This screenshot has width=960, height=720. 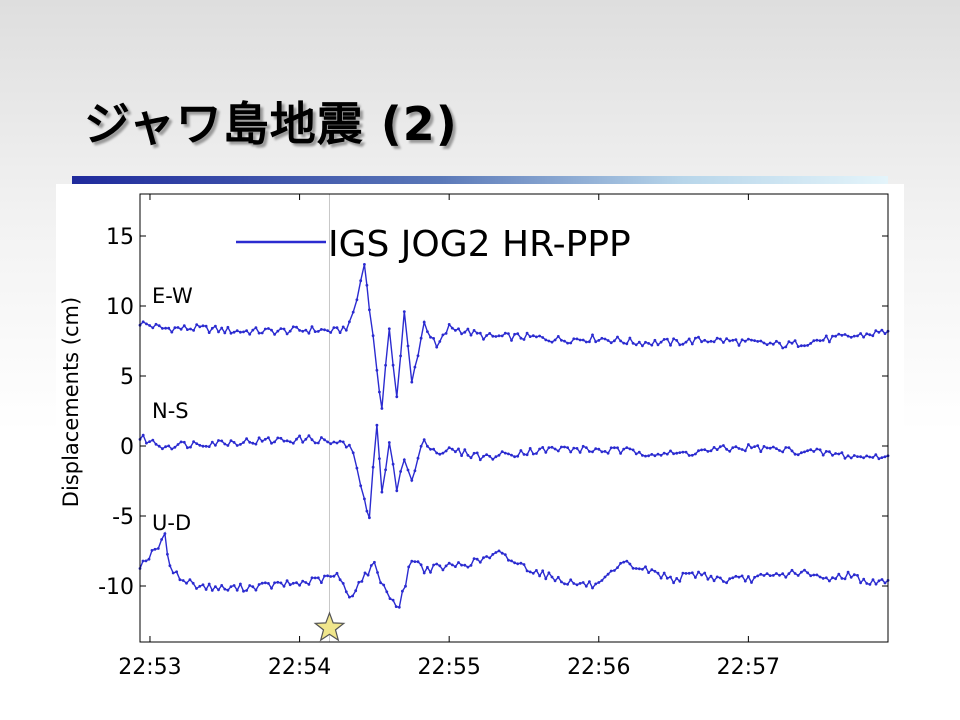 What do you see at coordinates (329, 626) in the screenshot?
I see `earthquake-star-icon` at bounding box center [329, 626].